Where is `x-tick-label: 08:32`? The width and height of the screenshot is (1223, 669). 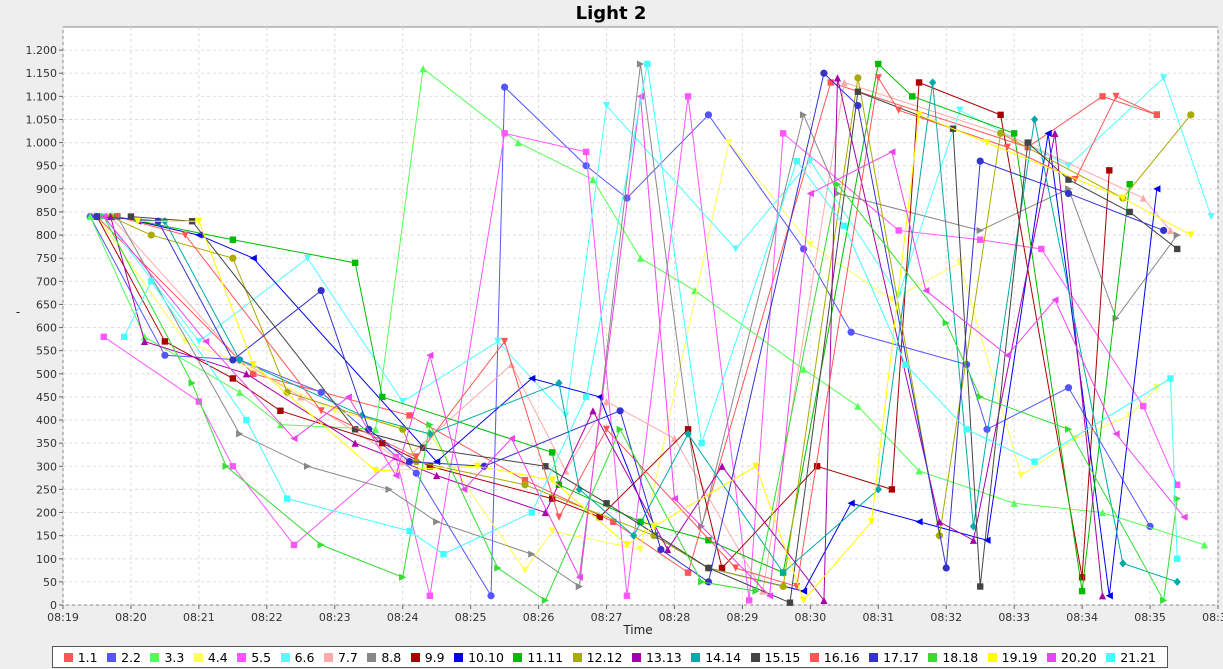
x-tick-label: 08:32 is located at coordinates (946, 617).